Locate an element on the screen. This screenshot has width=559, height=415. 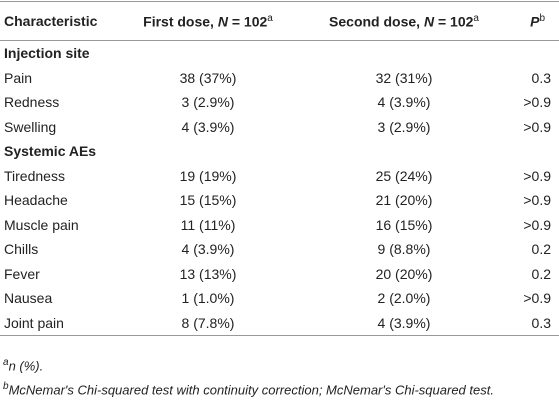
footnote-marker: a is located at coordinates (6, 362).